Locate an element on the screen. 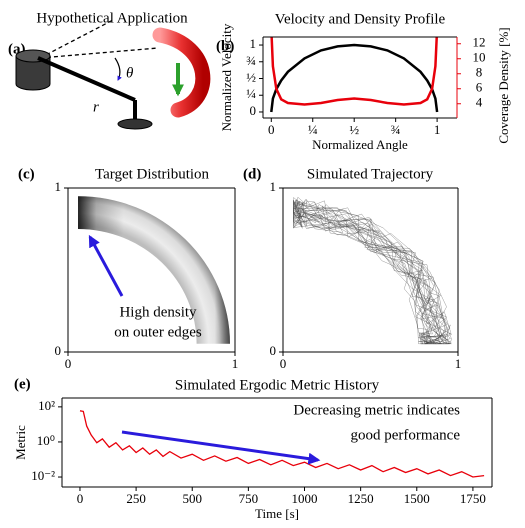 The width and height of the screenshot is (525, 528). dashed-line is located at coordinates (99, 53).